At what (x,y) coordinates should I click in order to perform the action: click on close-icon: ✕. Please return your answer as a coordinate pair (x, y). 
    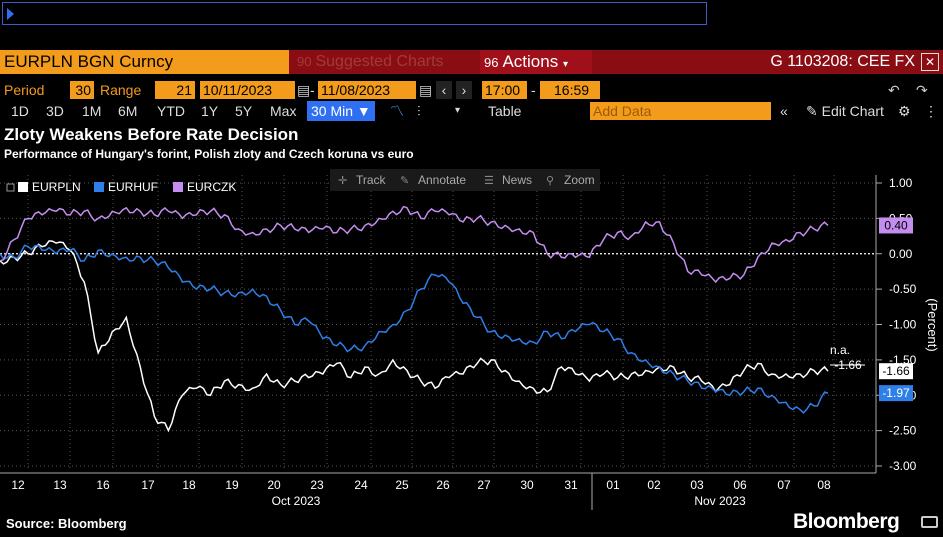
    Looking at the image, I should click on (930, 62).